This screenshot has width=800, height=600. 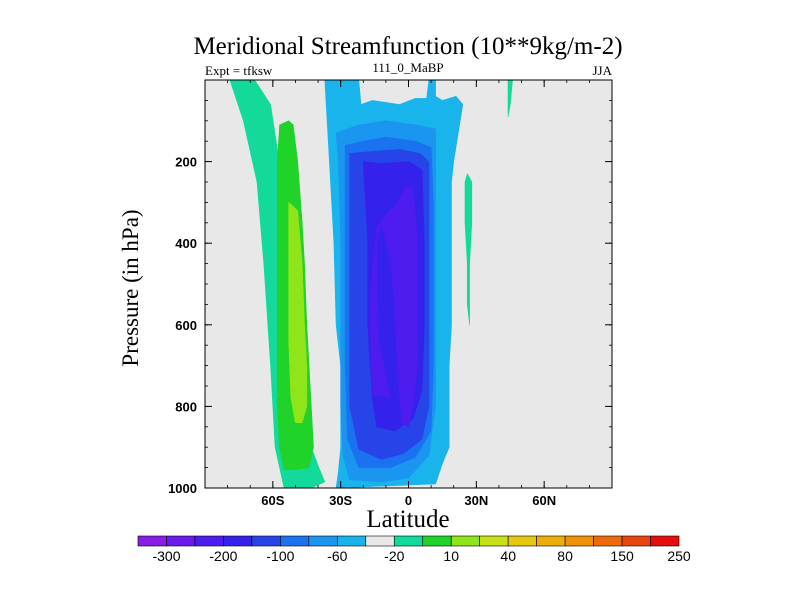 What do you see at coordinates (407, 46) in the screenshot?
I see `chart-title: Meridional Streamfunction (10**9kg/m-2)` at bounding box center [407, 46].